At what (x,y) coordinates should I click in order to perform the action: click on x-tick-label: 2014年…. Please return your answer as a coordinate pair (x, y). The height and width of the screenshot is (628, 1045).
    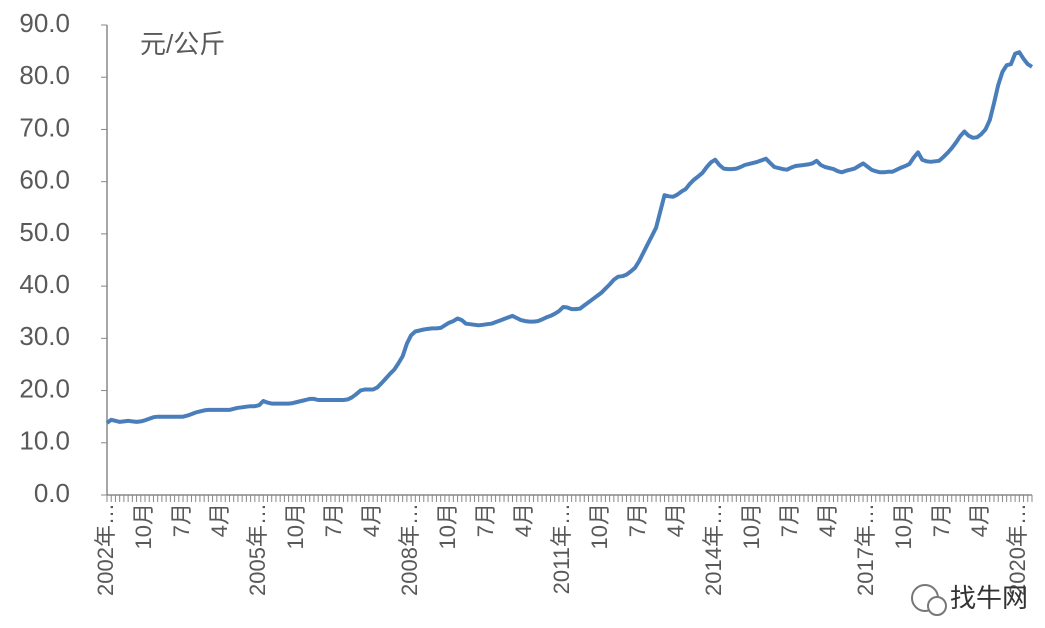
    Looking at the image, I should click on (713, 549).